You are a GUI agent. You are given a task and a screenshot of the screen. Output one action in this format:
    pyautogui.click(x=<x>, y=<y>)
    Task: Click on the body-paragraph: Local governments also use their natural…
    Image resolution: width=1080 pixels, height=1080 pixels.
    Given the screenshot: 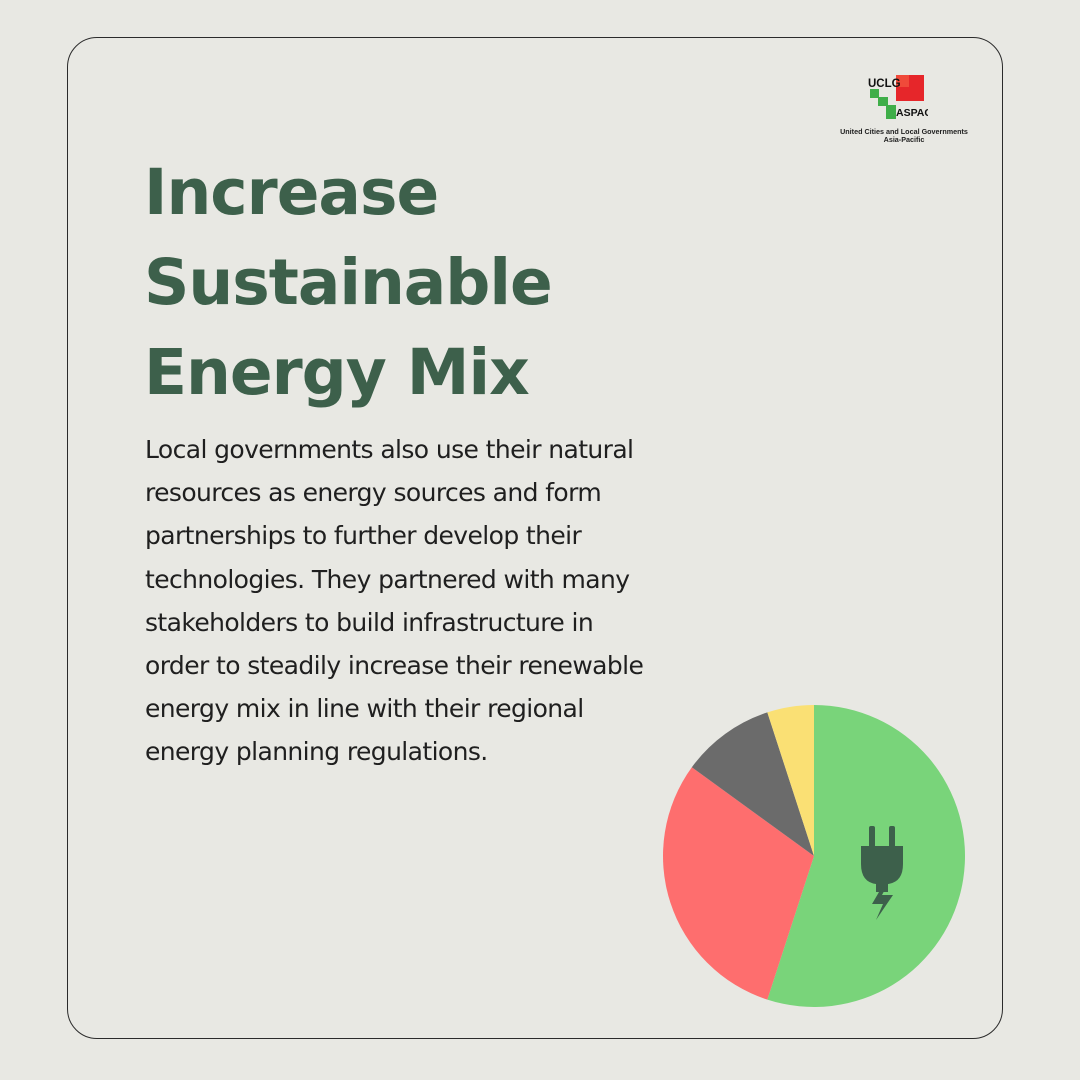 What is the action you would take?
    pyautogui.click(x=394, y=601)
    